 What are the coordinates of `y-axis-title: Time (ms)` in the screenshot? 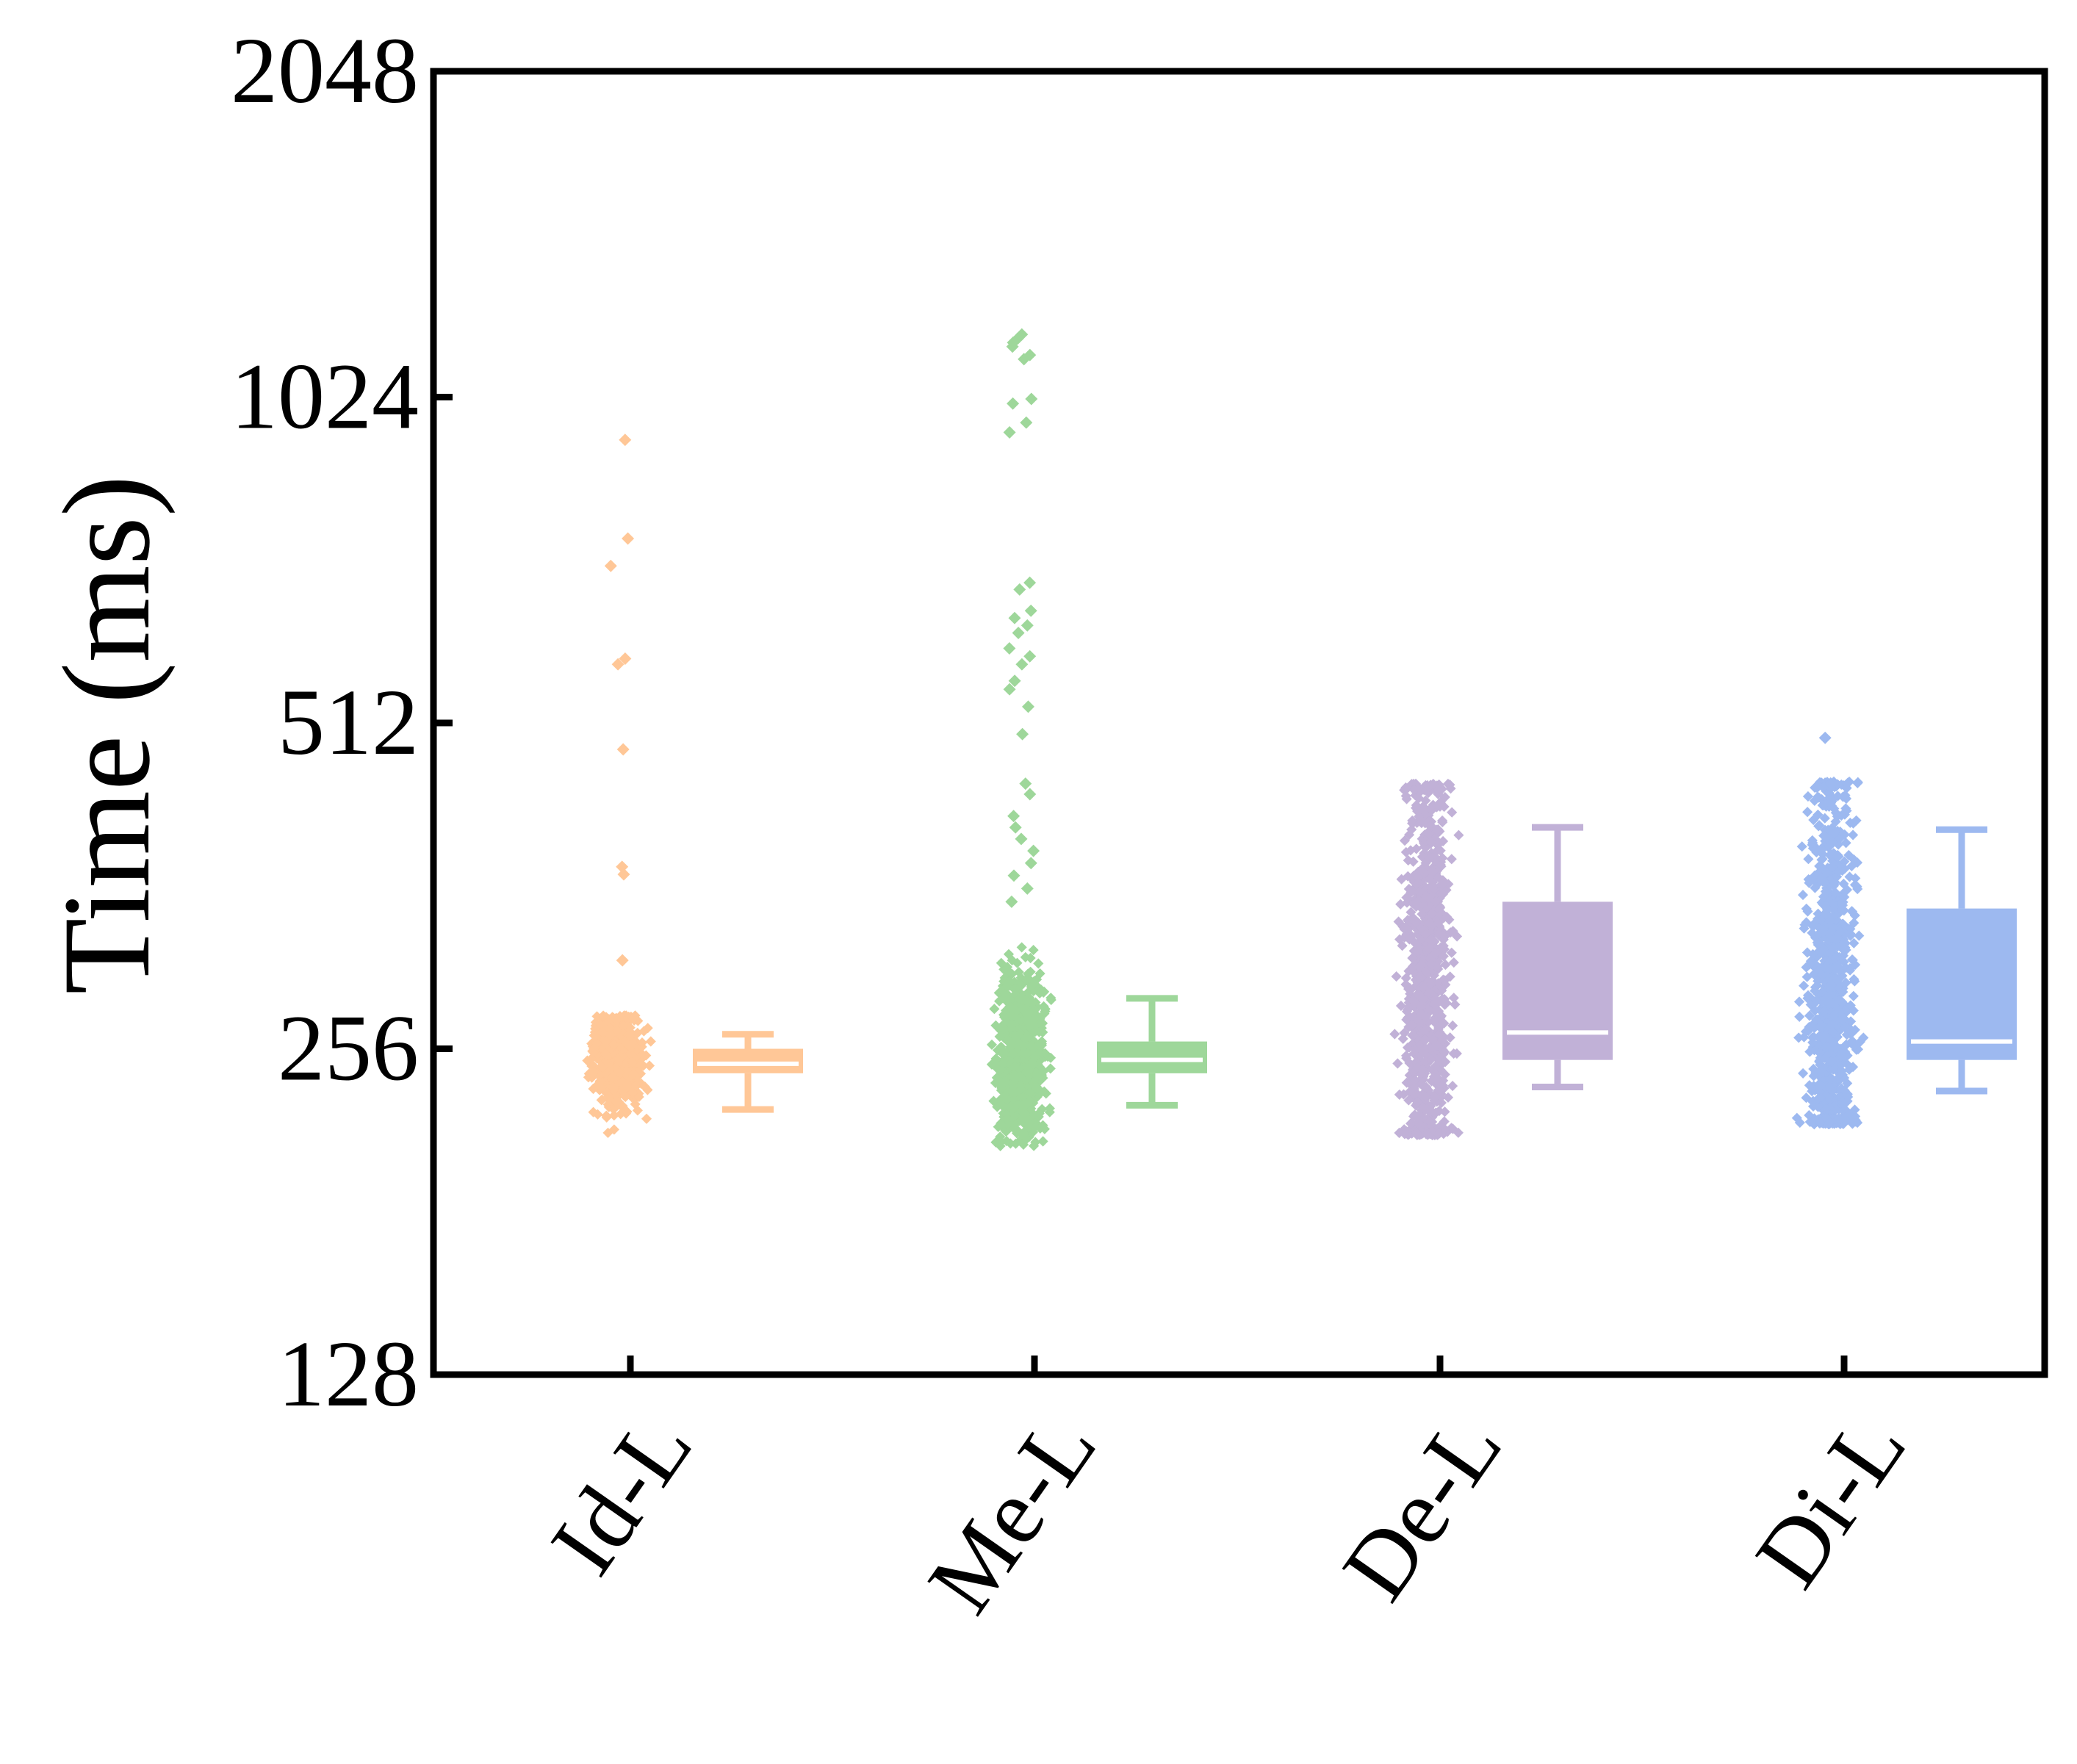 It's located at (106, 735).